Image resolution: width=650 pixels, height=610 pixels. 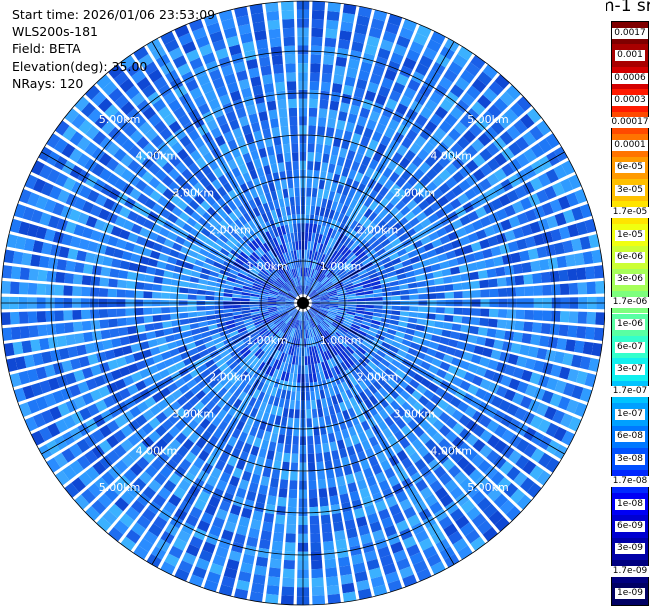 What do you see at coordinates (46, 49) in the screenshot?
I see `field-label: Field: BETA` at bounding box center [46, 49].